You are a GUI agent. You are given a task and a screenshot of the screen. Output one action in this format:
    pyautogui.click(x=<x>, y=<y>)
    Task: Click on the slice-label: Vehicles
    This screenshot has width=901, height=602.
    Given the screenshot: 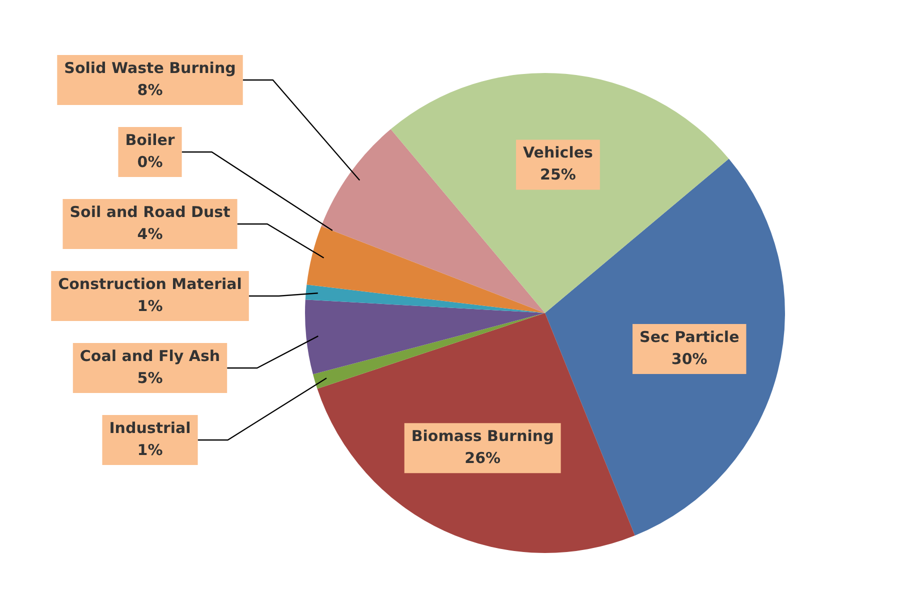 What is the action you would take?
    pyautogui.click(x=558, y=153)
    